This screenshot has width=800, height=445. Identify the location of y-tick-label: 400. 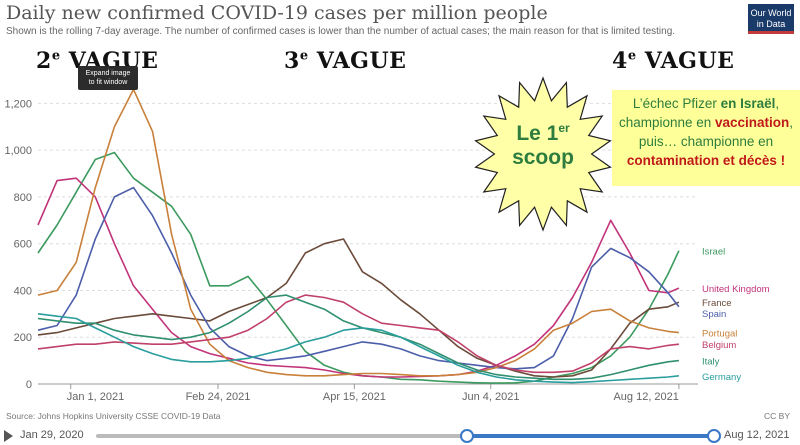
(23, 291).